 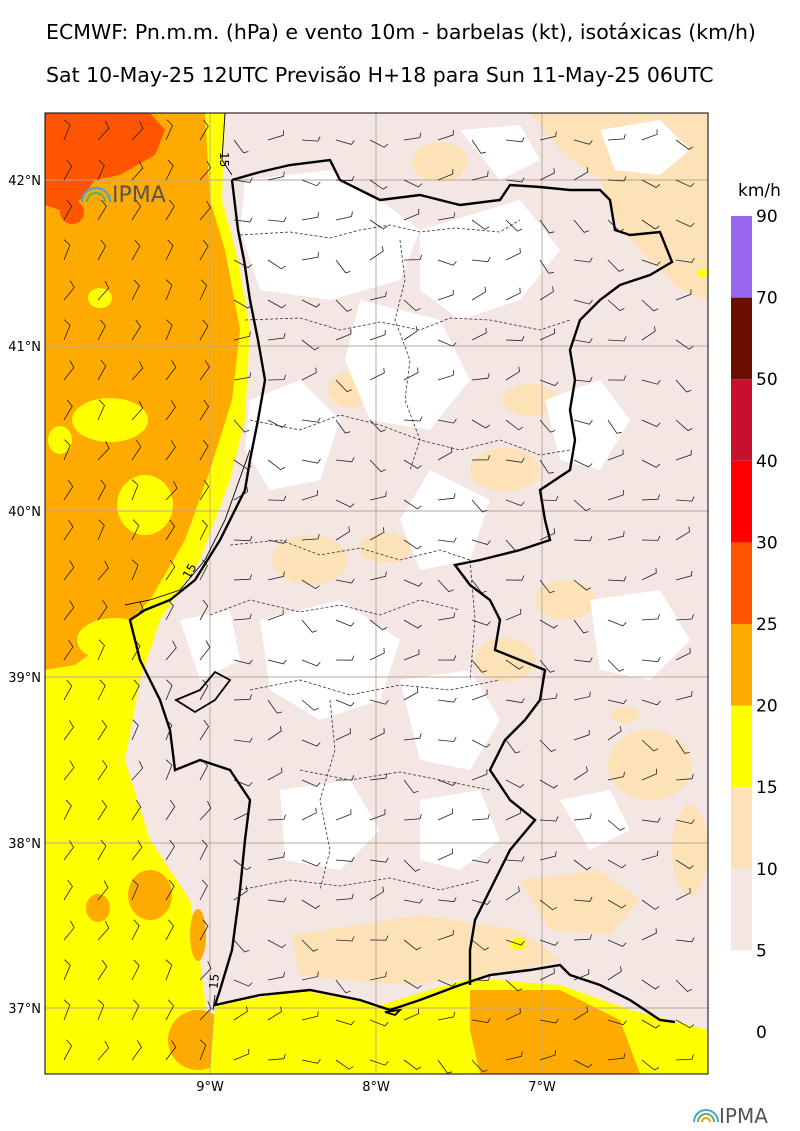 I want to click on lon-label: 9°W, so click(x=210, y=1087).